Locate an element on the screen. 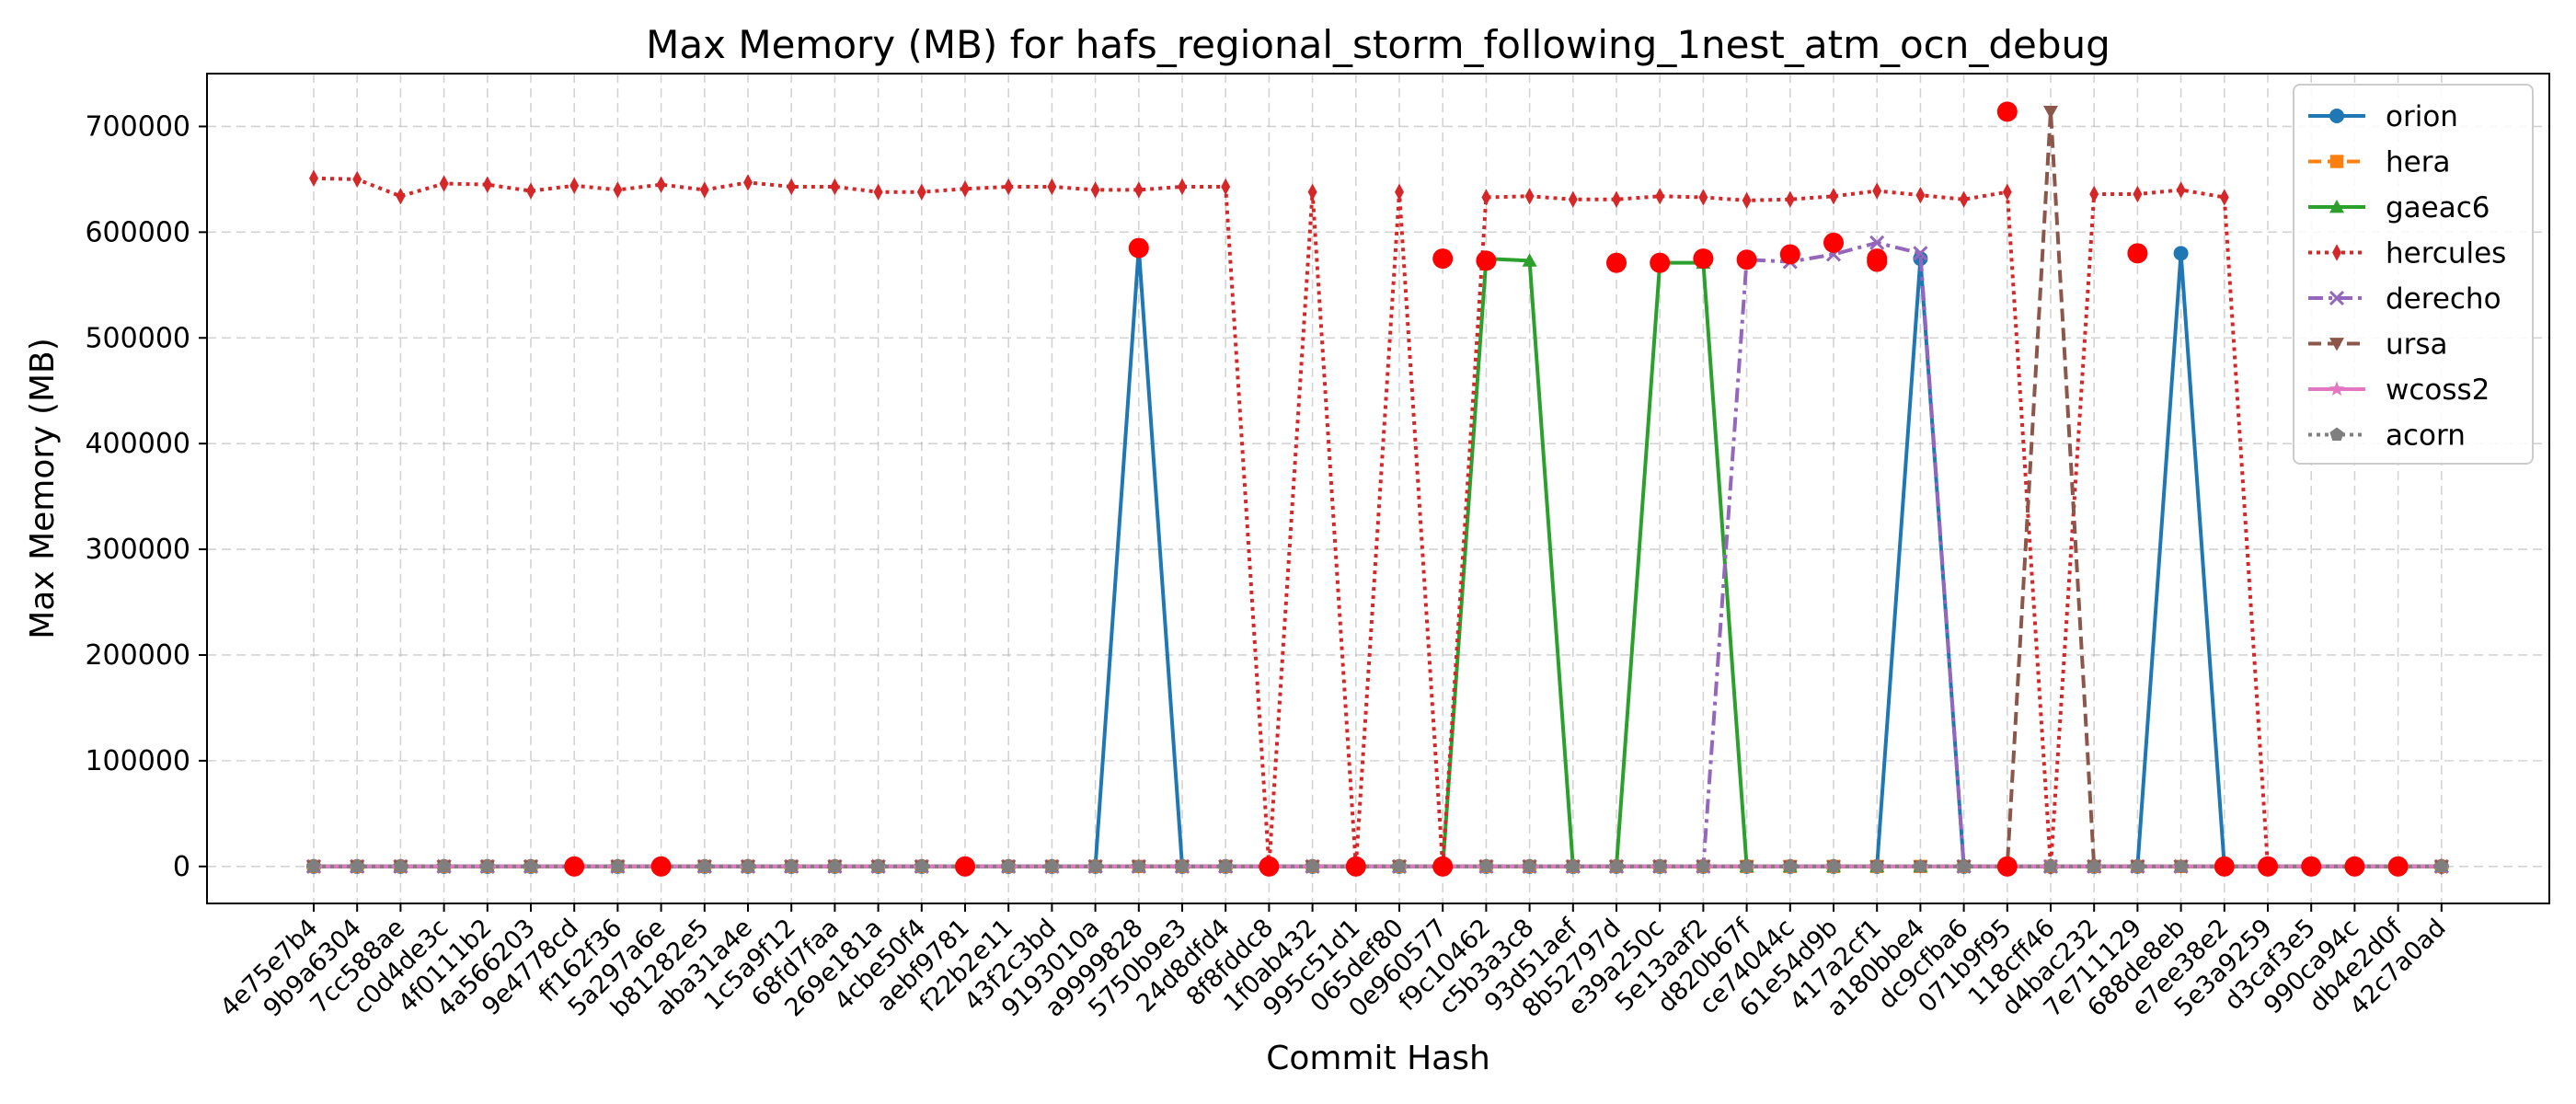 The height and width of the screenshot is (1104, 2576). legend-label-gaeac6: gaeac6 is located at coordinates (2438, 207).